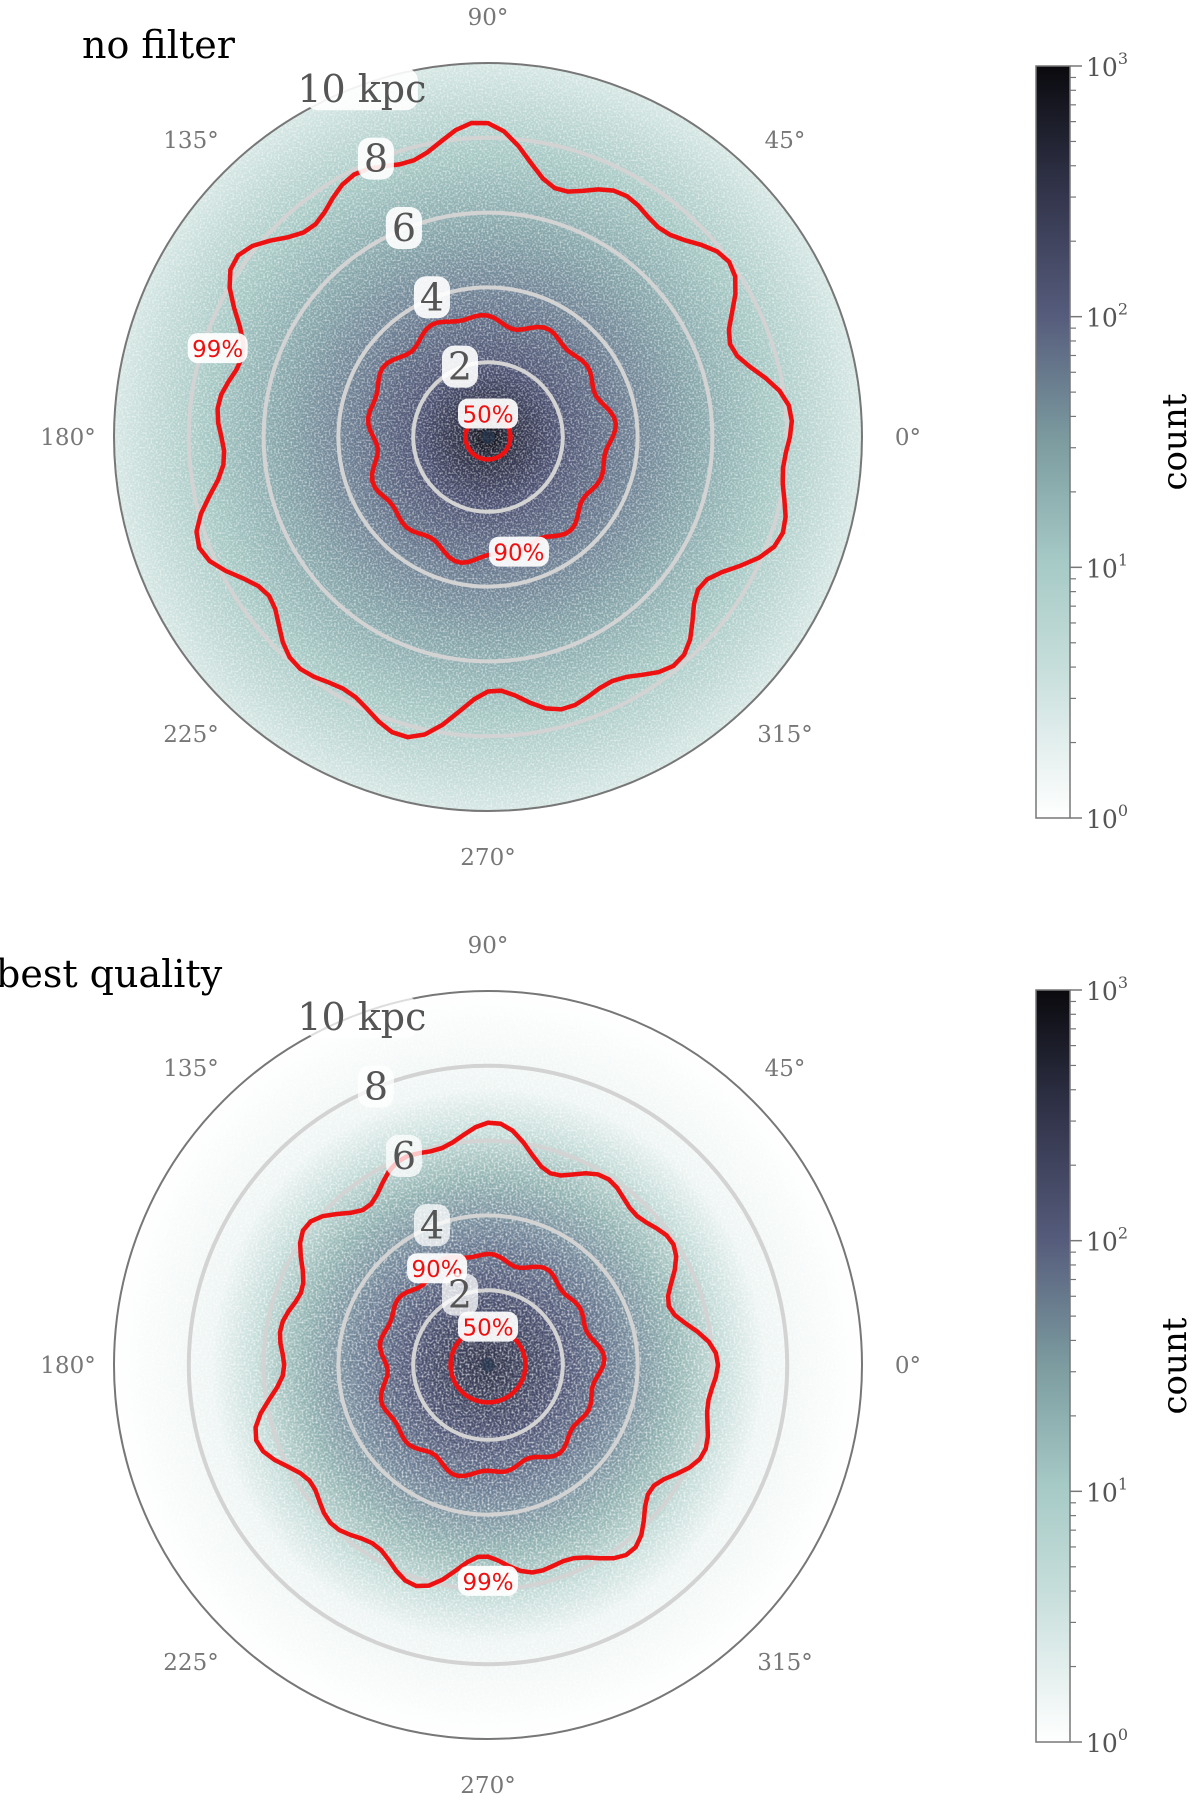  Describe the element at coordinates (111, 974) in the screenshot. I see `panel-title: best quality` at that location.